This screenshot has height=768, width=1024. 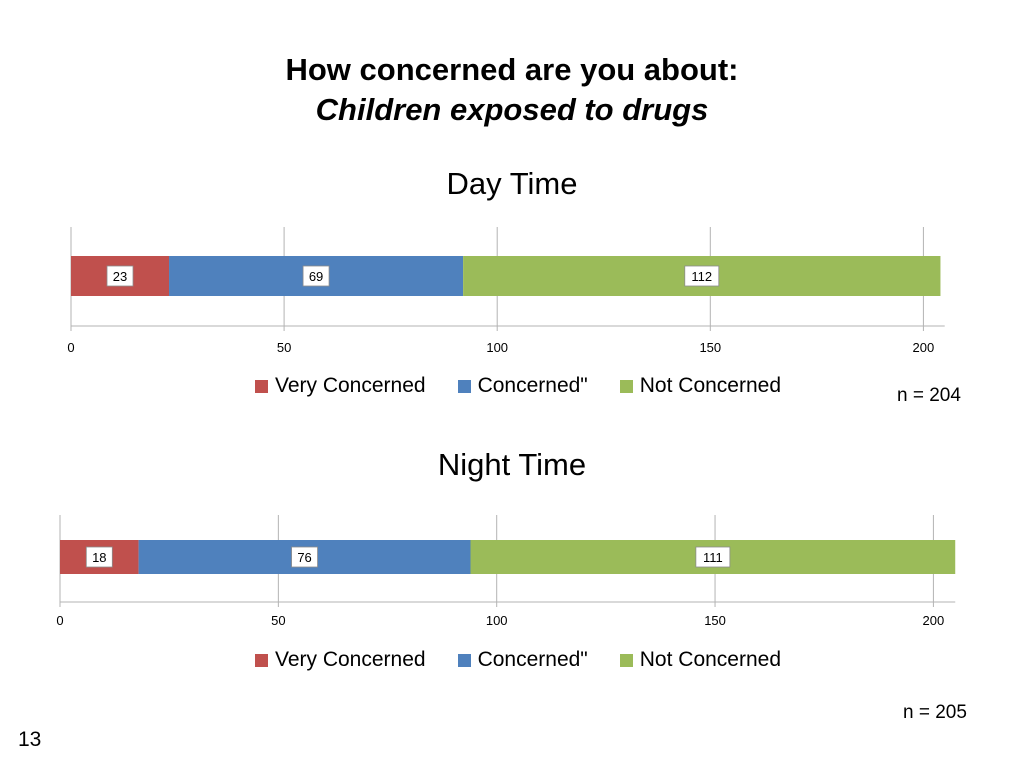 What do you see at coordinates (59, 620) in the screenshot?
I see `night-tick-label: 0` at bounding box center [59, 620].